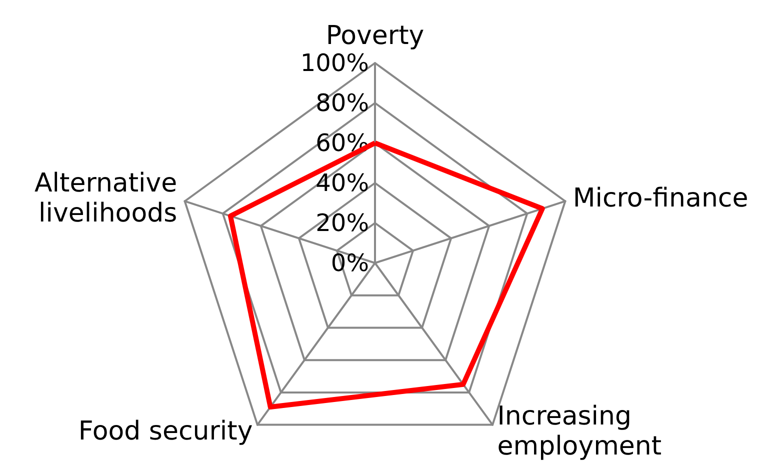 The width and height of the screenshot is (778, 468). What do you see at coordinates (342, 223) in the screenshot?
I see `y-tick-label: 20%` at bounding box center [342, 223].